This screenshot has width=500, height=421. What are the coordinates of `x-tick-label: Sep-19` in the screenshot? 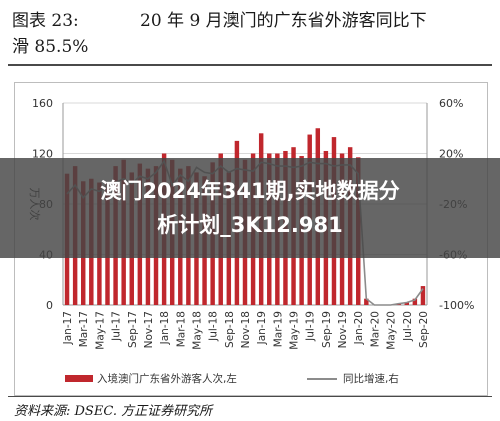 It's located at (327, 329).